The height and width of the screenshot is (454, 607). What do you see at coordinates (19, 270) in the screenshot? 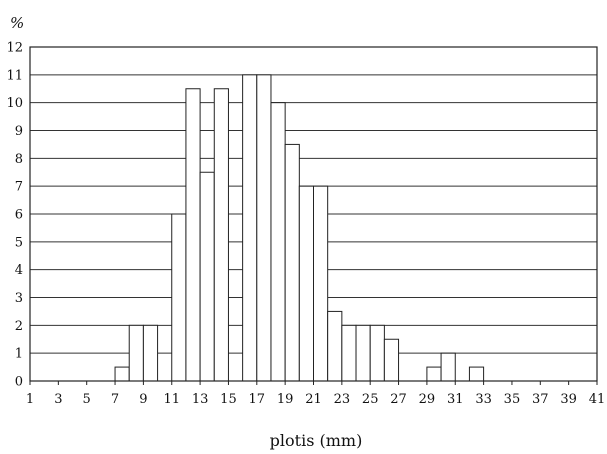
I see `y-tick-label: 4` at bounding box center [19, 270].